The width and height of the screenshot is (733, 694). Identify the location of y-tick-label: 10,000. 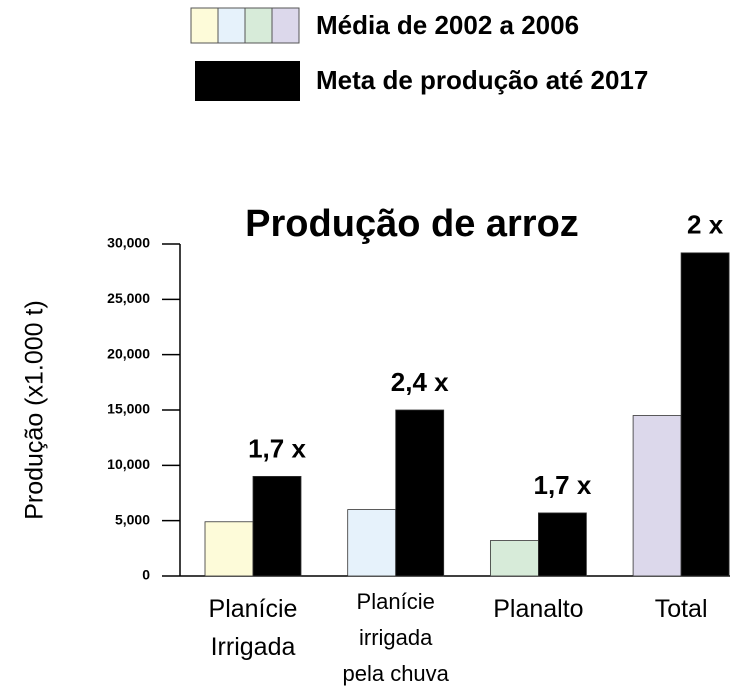
(128, 464).